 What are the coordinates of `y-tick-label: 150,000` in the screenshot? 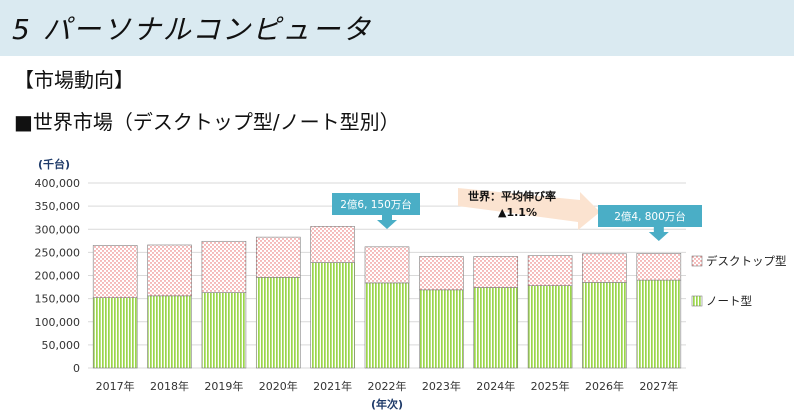 It's located at (58, 299).